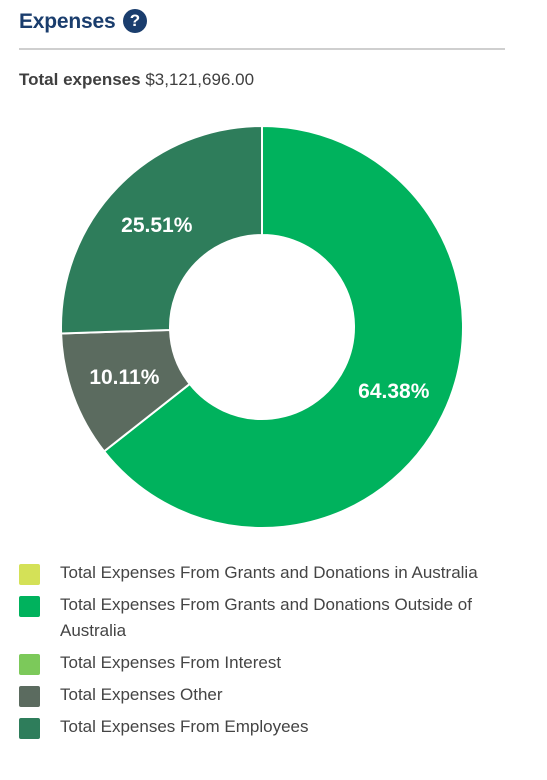  I want to click on legend-label: Total Expenses From Employees, so click(184, 726).